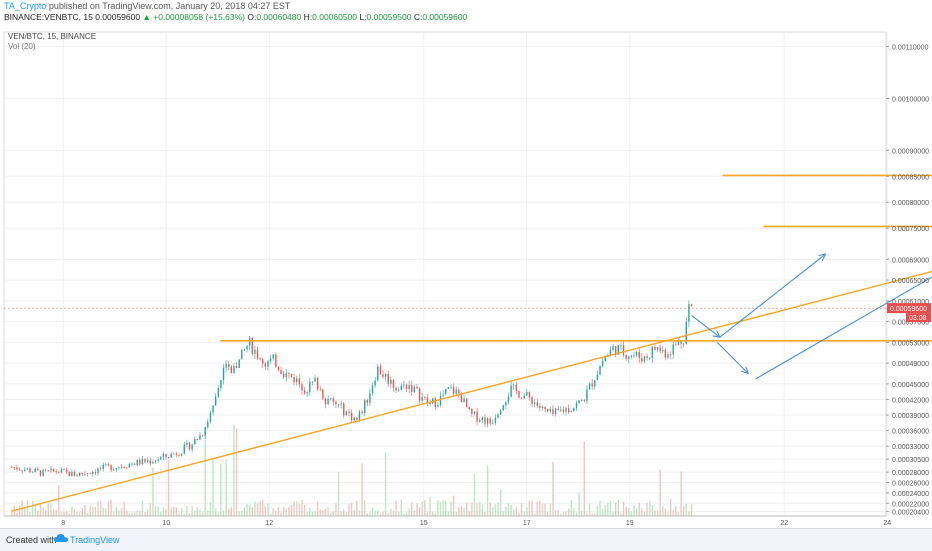  Describe the element at coordinates (910, 400) in the screenshot. I see `y-tick-label: 0.00042000` at that location.